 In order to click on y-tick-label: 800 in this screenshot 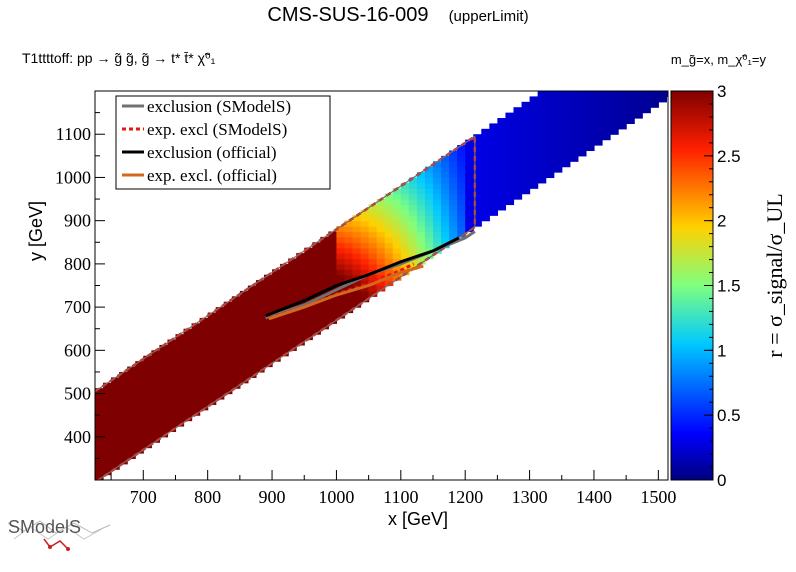, I will do `click(77, 264)`.